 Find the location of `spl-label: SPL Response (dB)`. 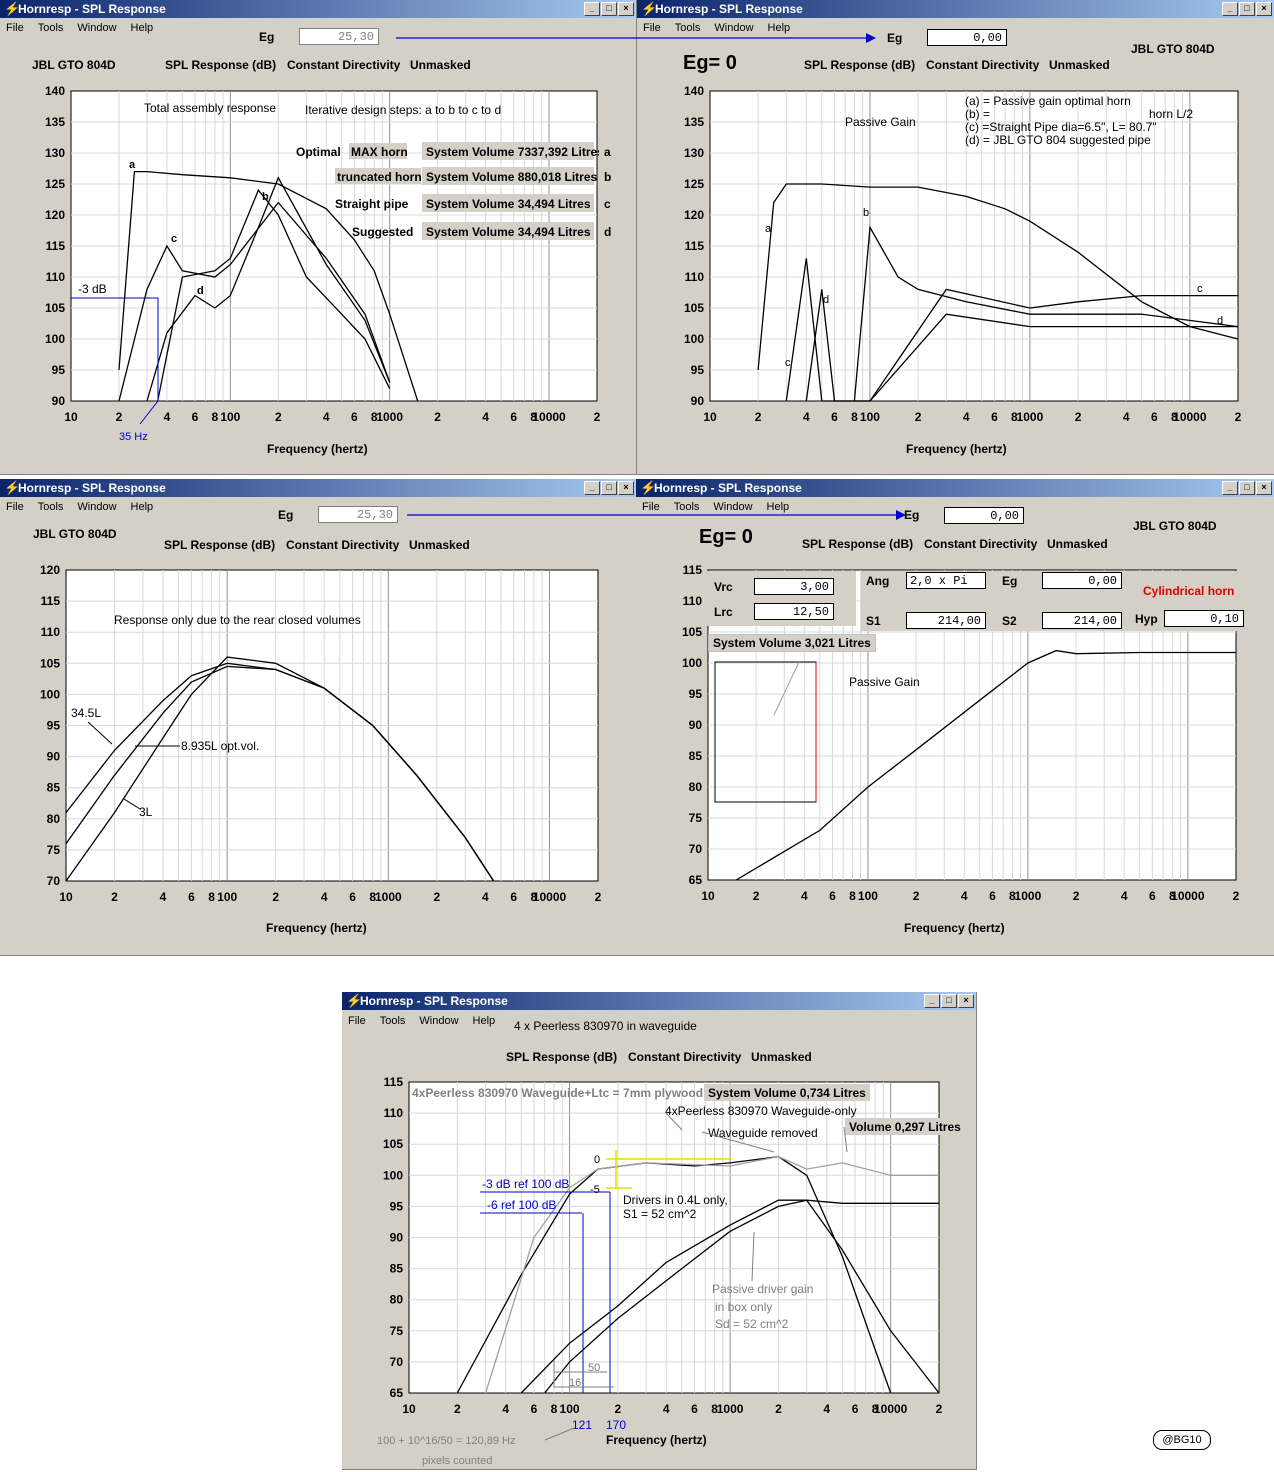

spl-label: SPL Response (dB) is located at coordinates (858, 544).